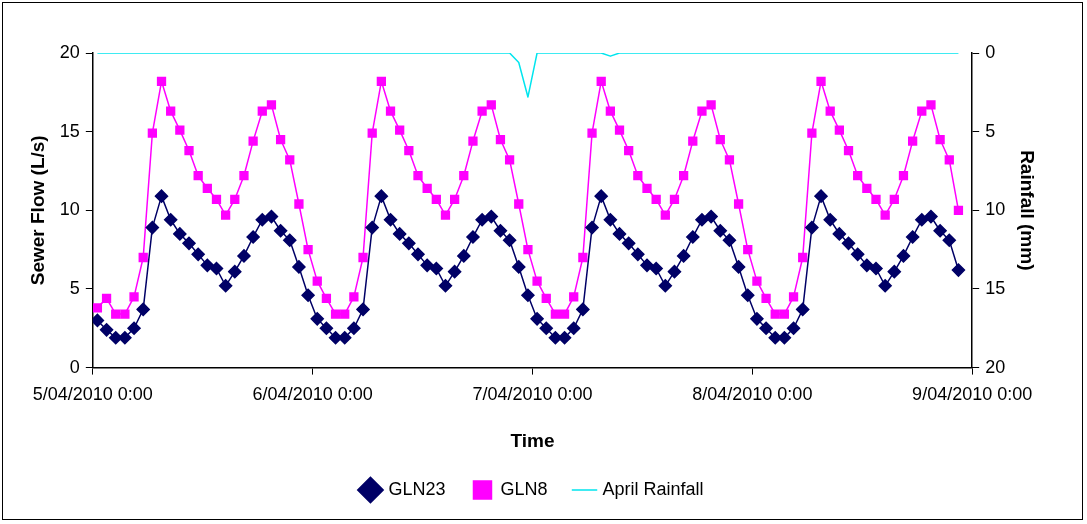 The width and height of the screenshot is (1087, 524). What do you see at coordinates (92, 394) in the screenshot?
I see `x-tick-label: 5/04/2010 0:00` at bounding box center [92, 394].